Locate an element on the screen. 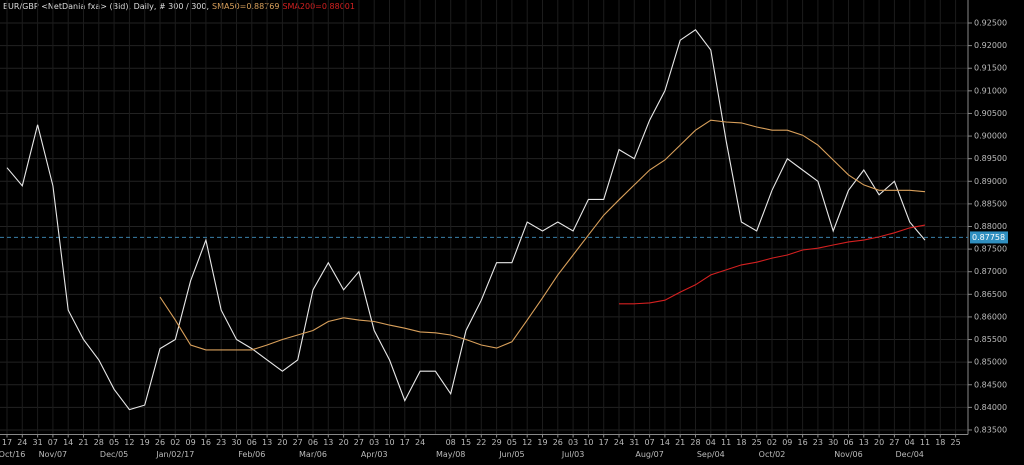  month-label: May/08 is located at coordinates (450, 454).